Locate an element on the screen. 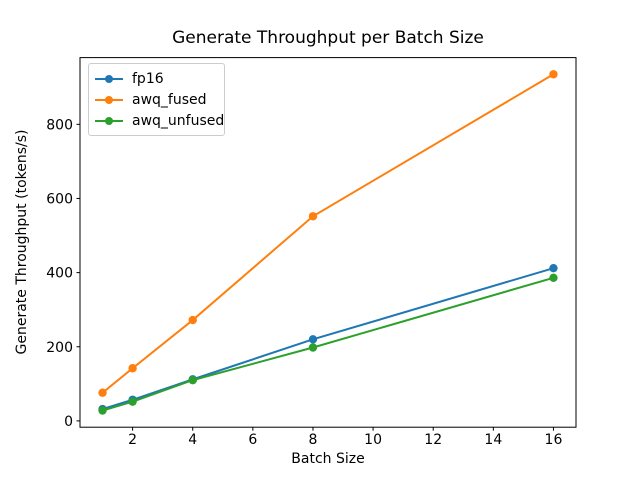 Image resolution: width=640 pixels, height=480 pixels. chart-title: Generate Throughput per Batch Size is located at coordinates (328, 38).